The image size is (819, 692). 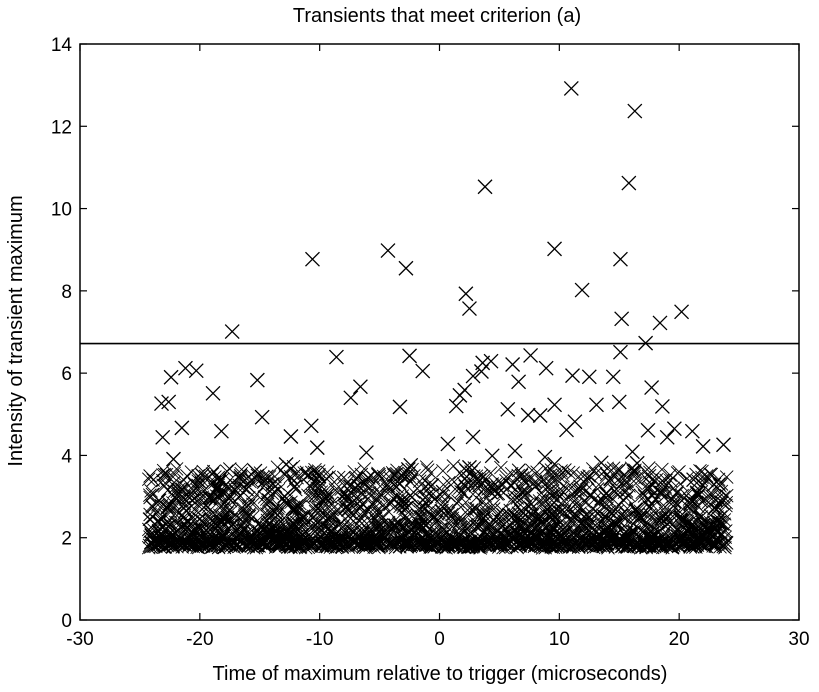 What do you see at coordinates (66, 374) in the screenshot?
I see `y-tick-label: 6` at bounding box center [66, 374].